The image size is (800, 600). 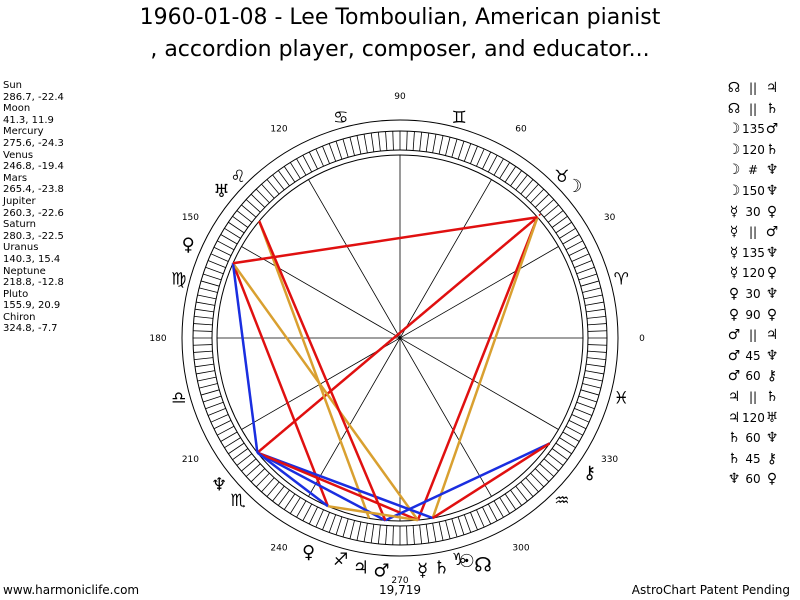 What do you see at coordinates (19, 201) in the screenshot?
I see `planet-name-jupiter: Jupiter` at bounding box center [19, 201].